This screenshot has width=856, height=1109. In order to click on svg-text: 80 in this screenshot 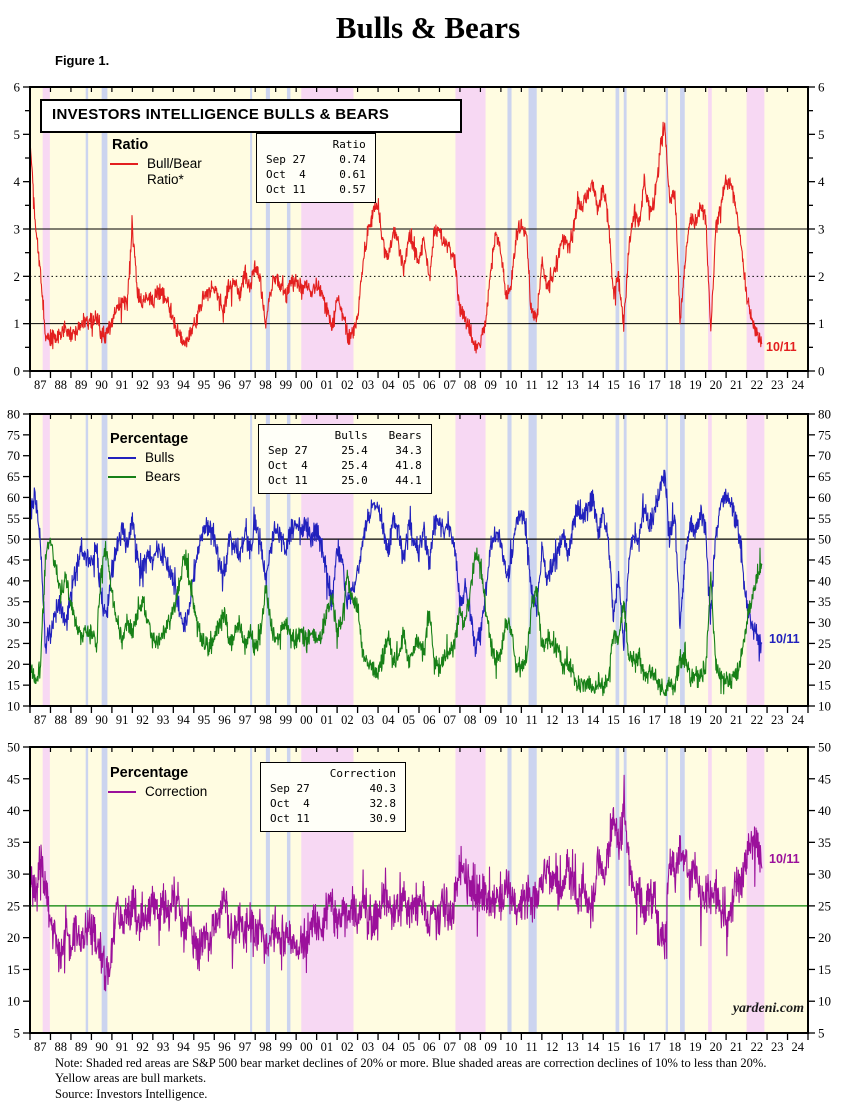, I will do `click(13, 414)`.